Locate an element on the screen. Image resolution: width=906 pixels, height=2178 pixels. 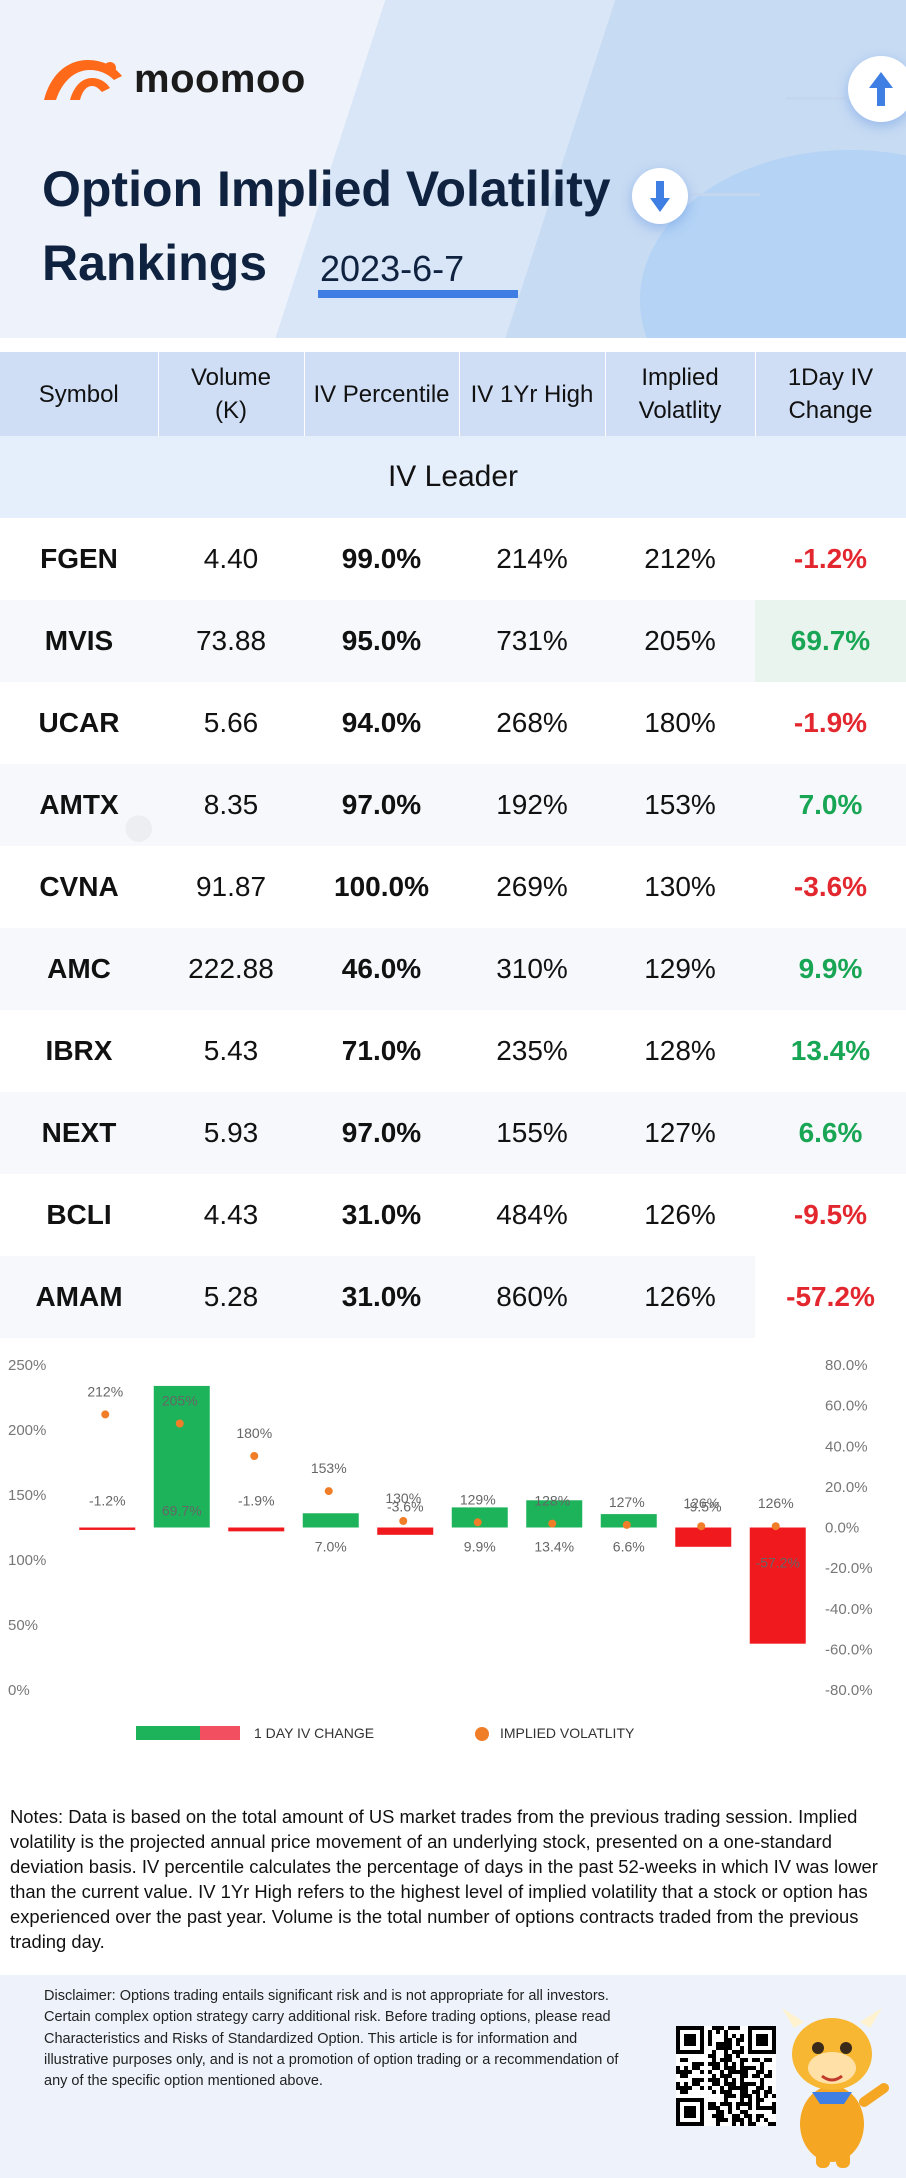
table-row: UCAR 5.66 94.0% 268% 180% -1.9% is located at coordinates (453, 723).